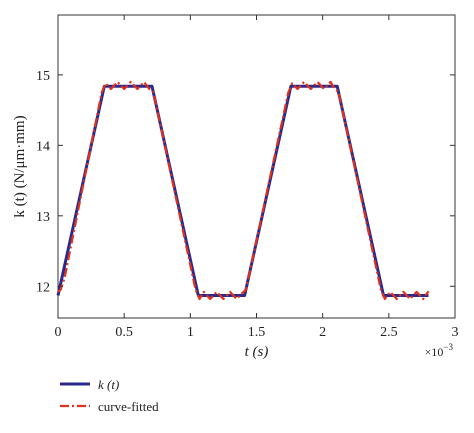 Image resolution: width=474 pixels, height=433 pixels. Describe the element at coordinates (257, 332) in the screenshot. I see `x-tick-label: 1.5` at that location.